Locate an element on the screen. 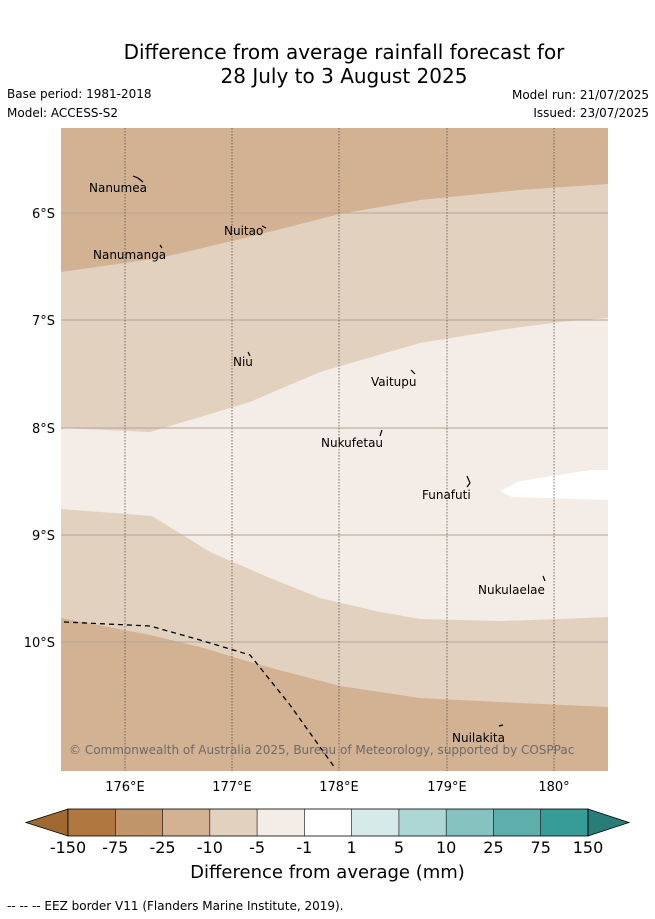 This screenshot has width=655, height=919. lon-tick-176e: 176°E is located at coordinates (125, 787).